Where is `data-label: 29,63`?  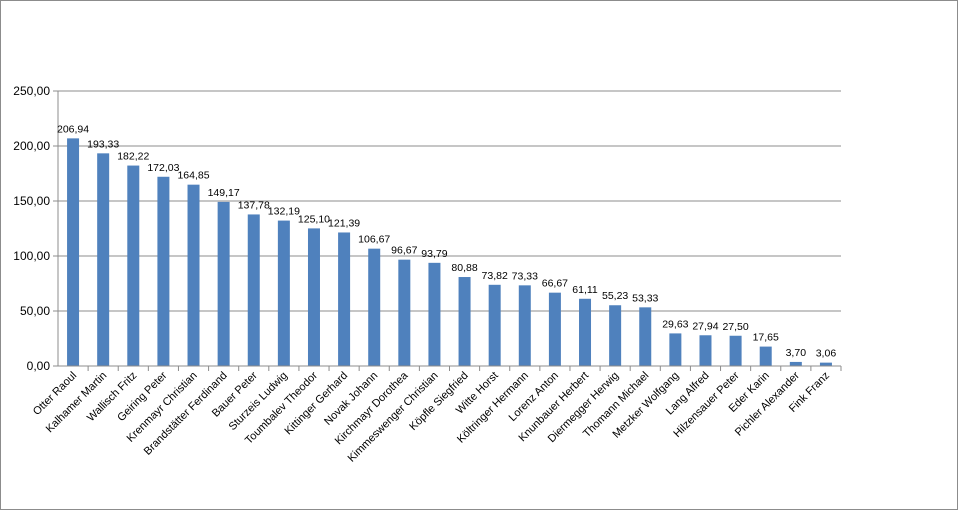 data-label: 29,63 is located at coordinates (675, 324).